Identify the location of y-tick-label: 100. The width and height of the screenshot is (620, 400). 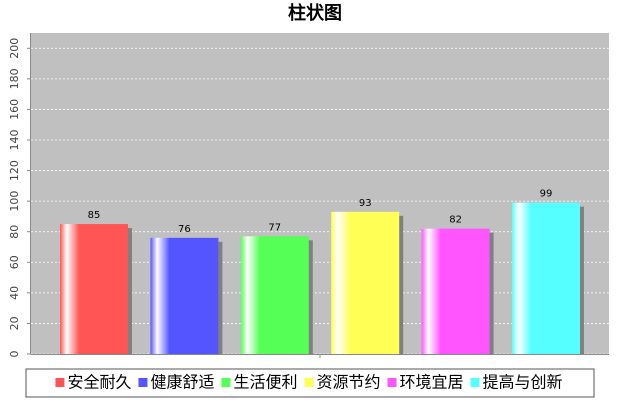
(14, 201).